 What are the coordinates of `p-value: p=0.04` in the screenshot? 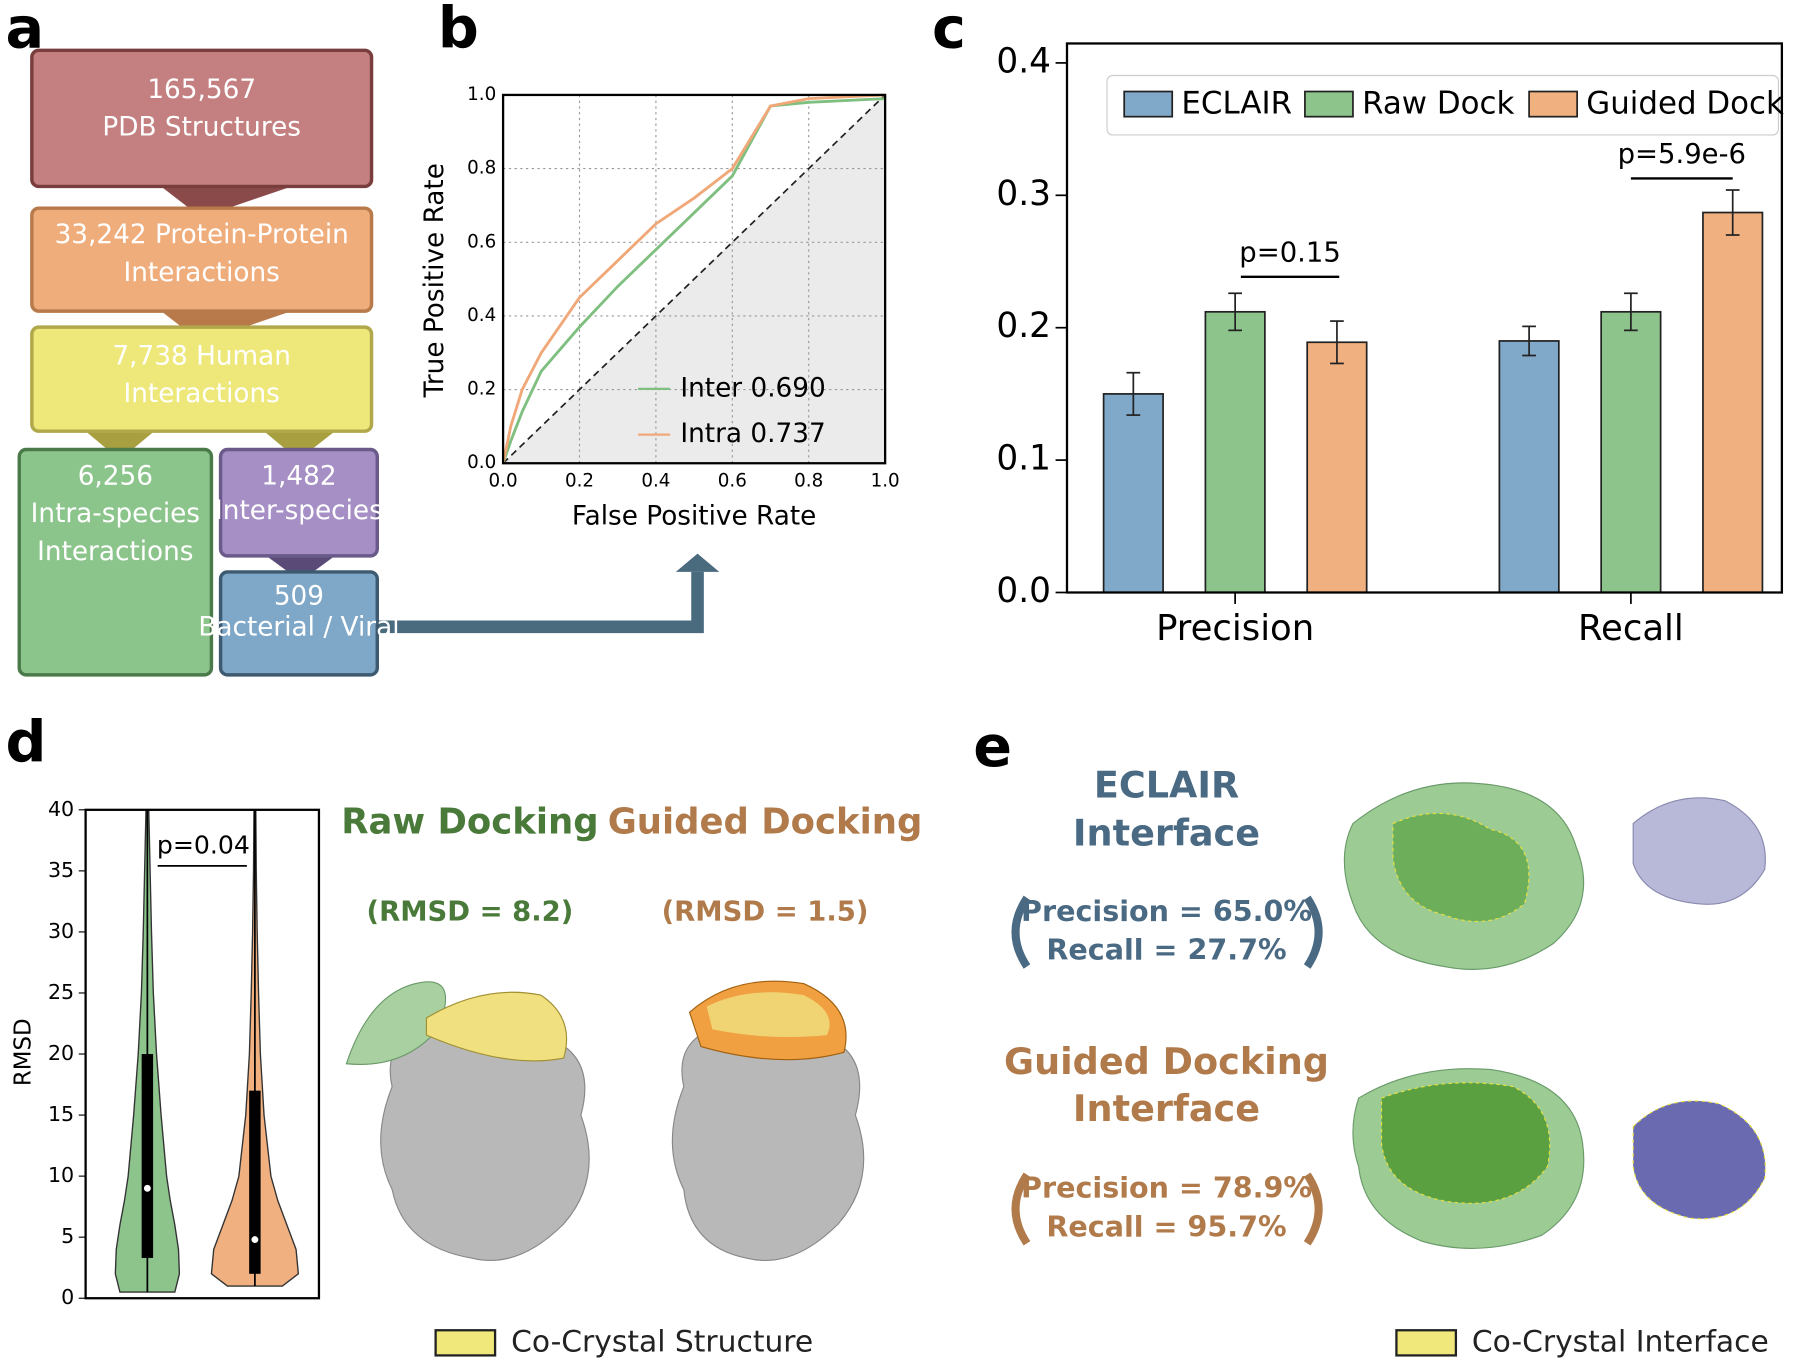 It's located at (203, 844).